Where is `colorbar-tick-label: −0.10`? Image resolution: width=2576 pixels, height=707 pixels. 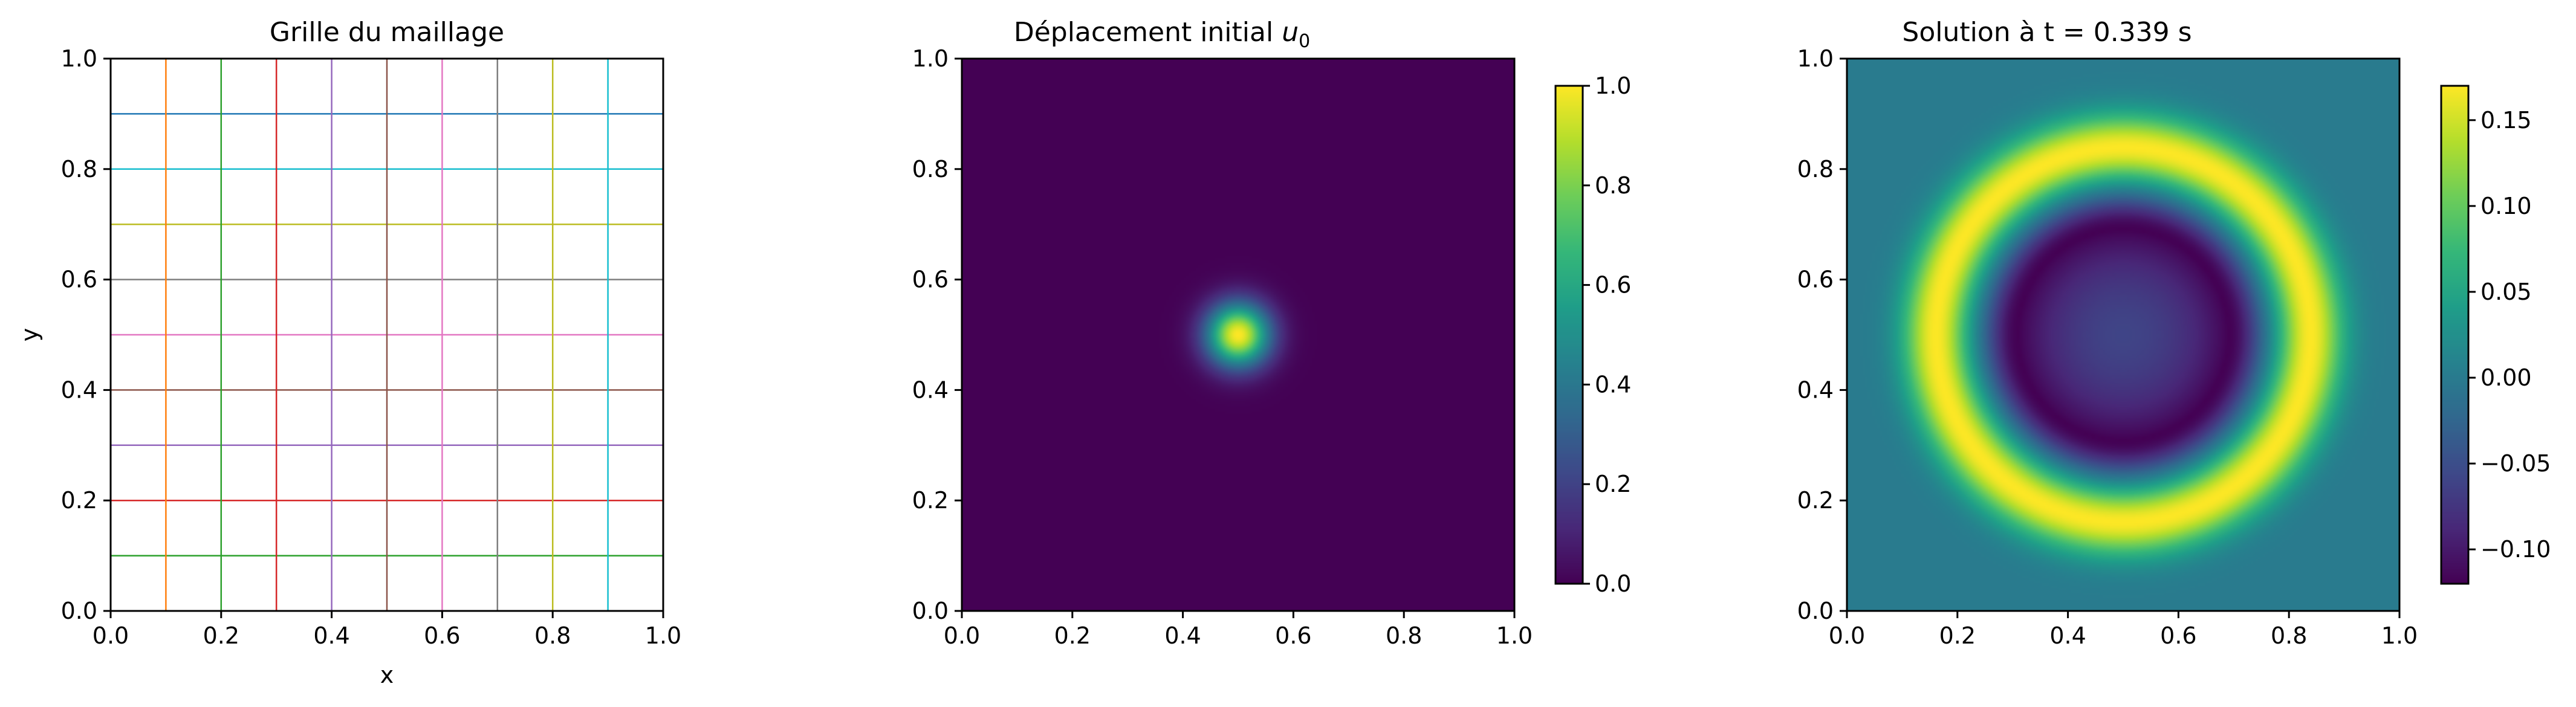
colorbar-tick-label: −0.10 is located at coordinates (2516, 549).